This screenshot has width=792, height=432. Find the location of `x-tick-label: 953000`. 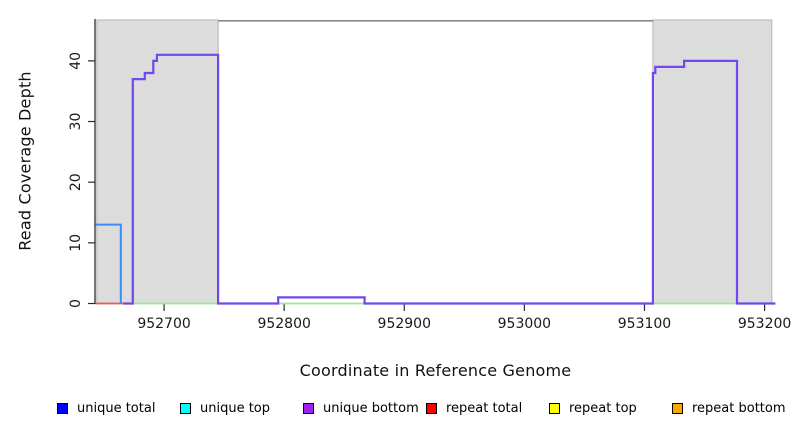

x-tick-label: 953000 is located at coordinates (524, 324).